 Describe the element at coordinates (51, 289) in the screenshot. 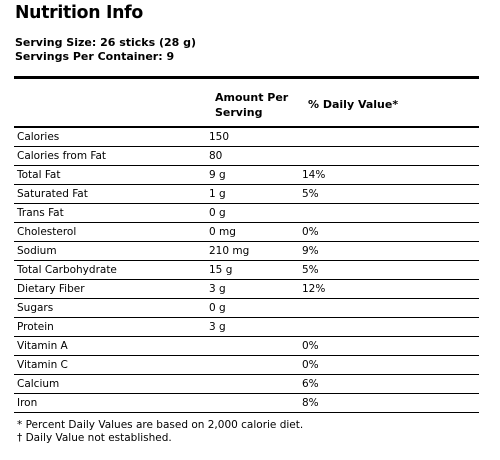

I see `nutrient-name: Dietary Fiber` at that location.